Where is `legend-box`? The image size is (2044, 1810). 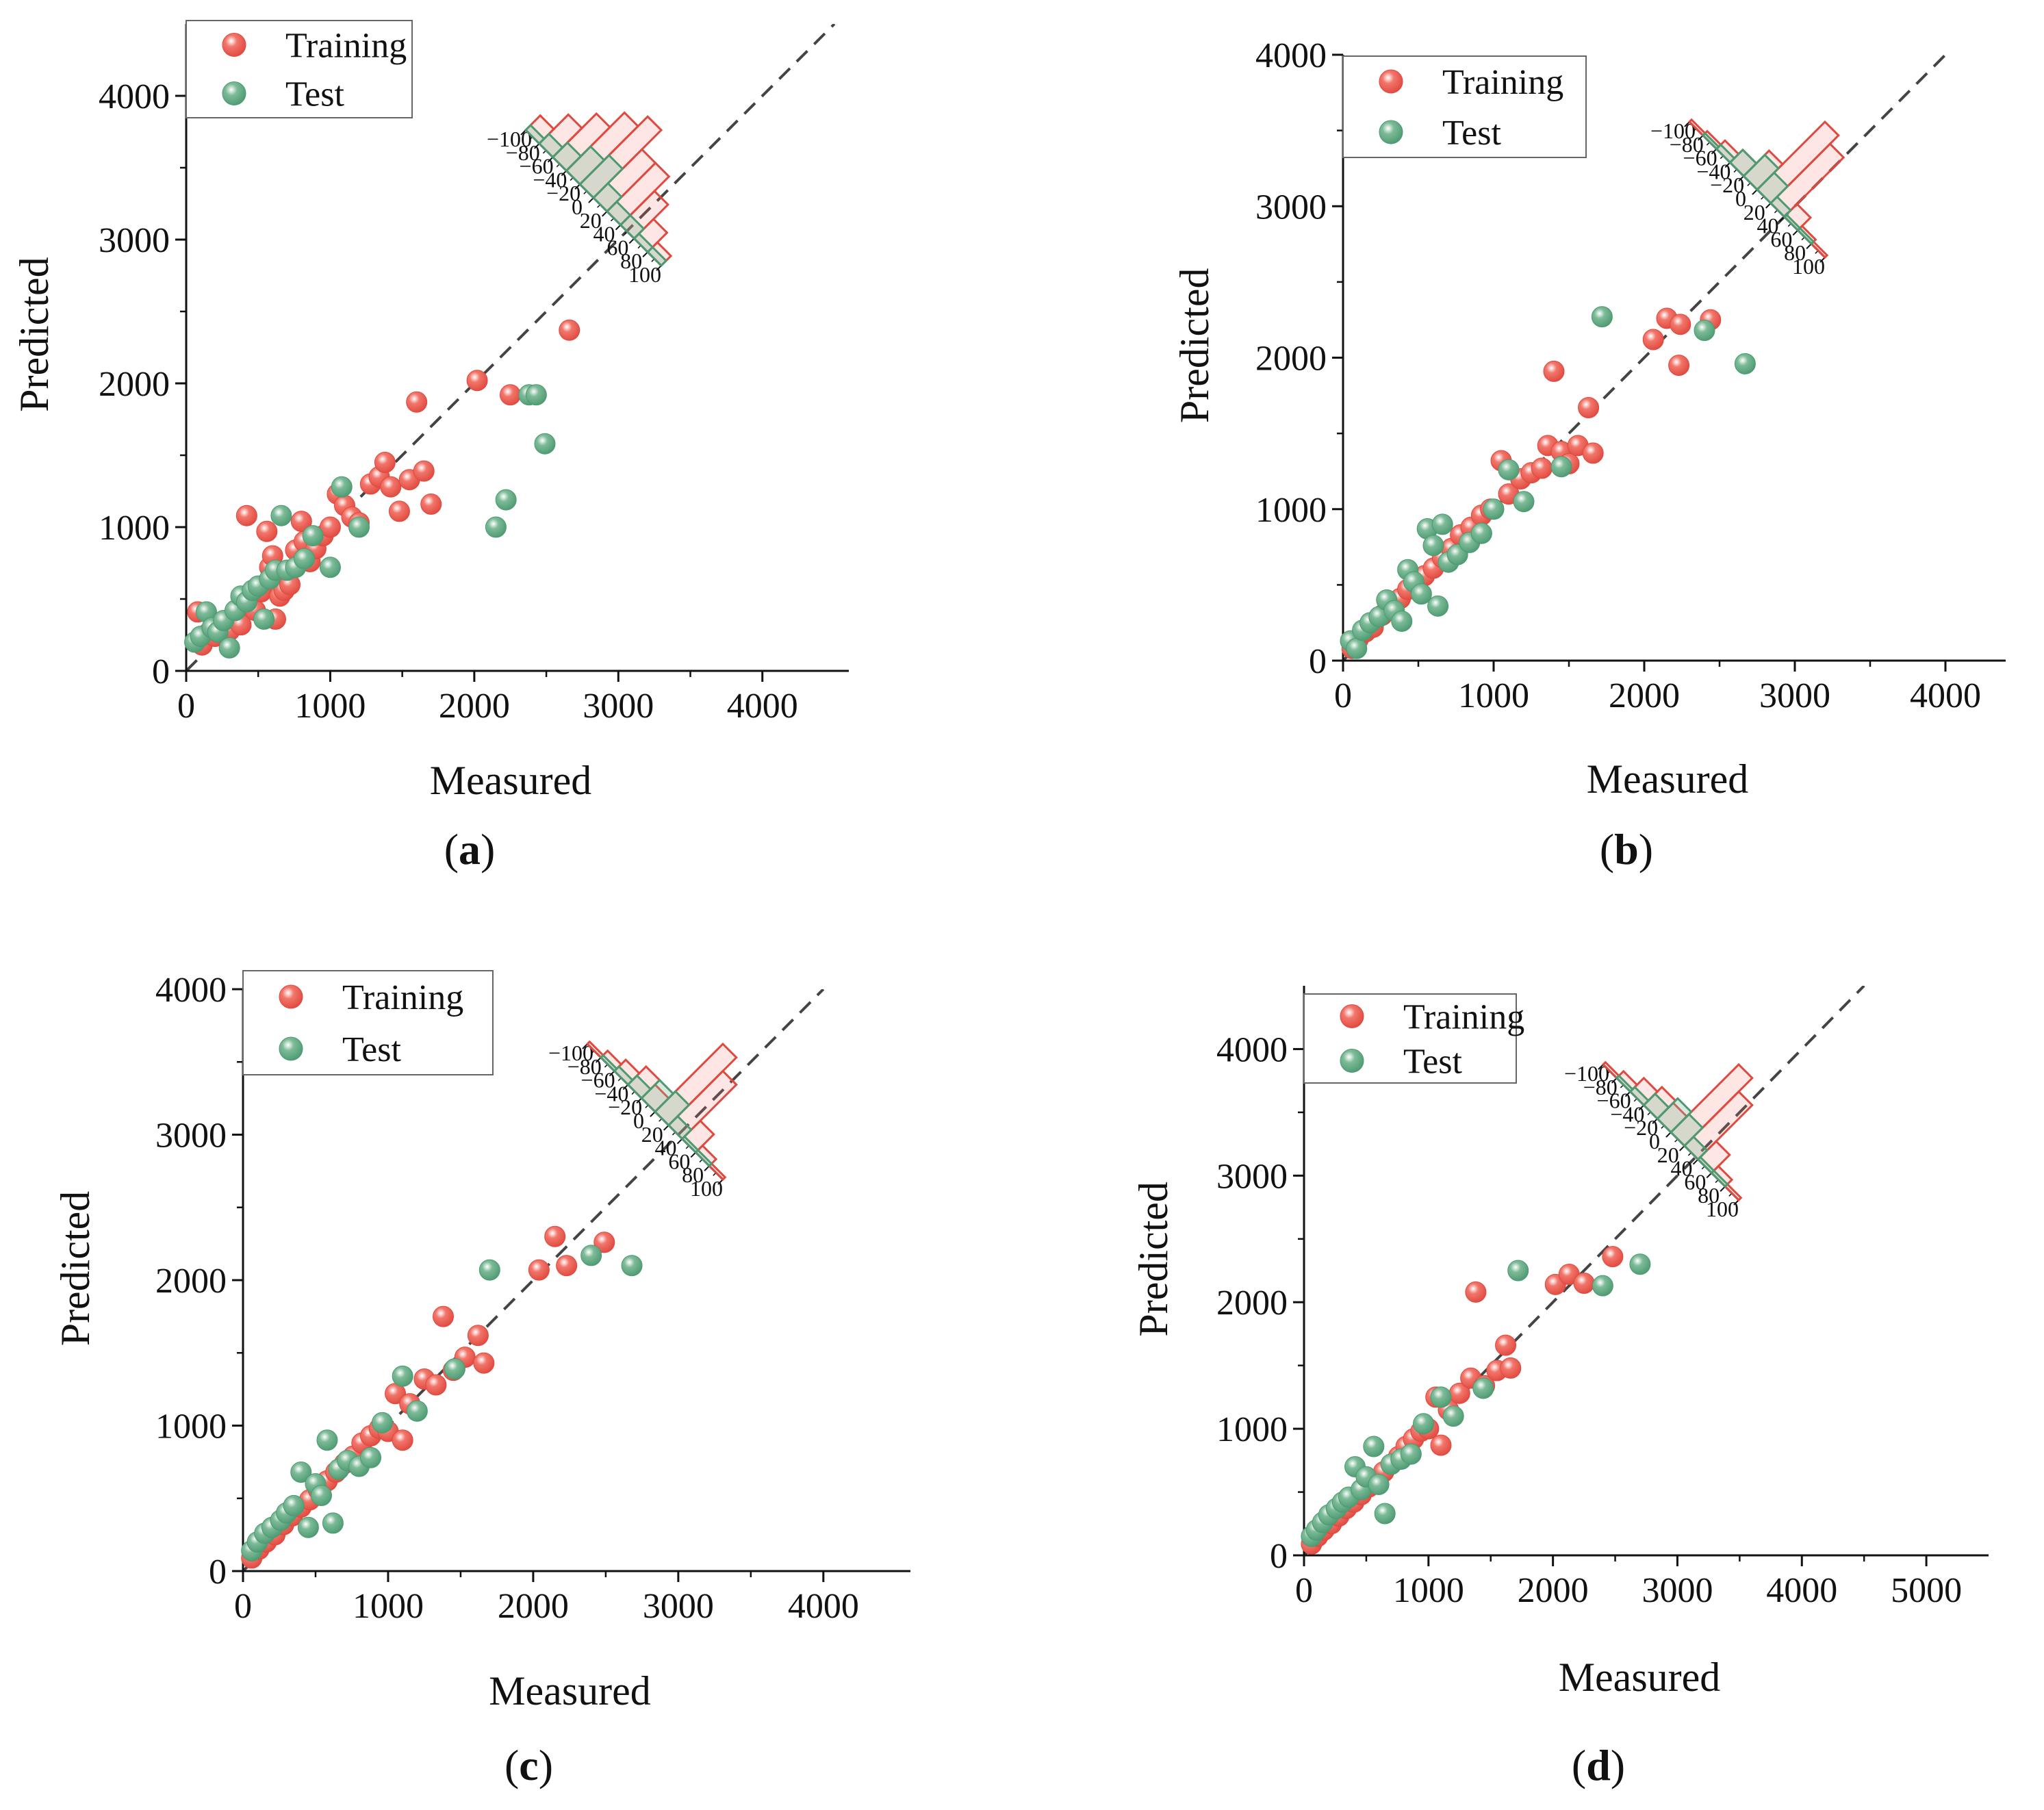
legend-box is located at coordinates (299, 69).